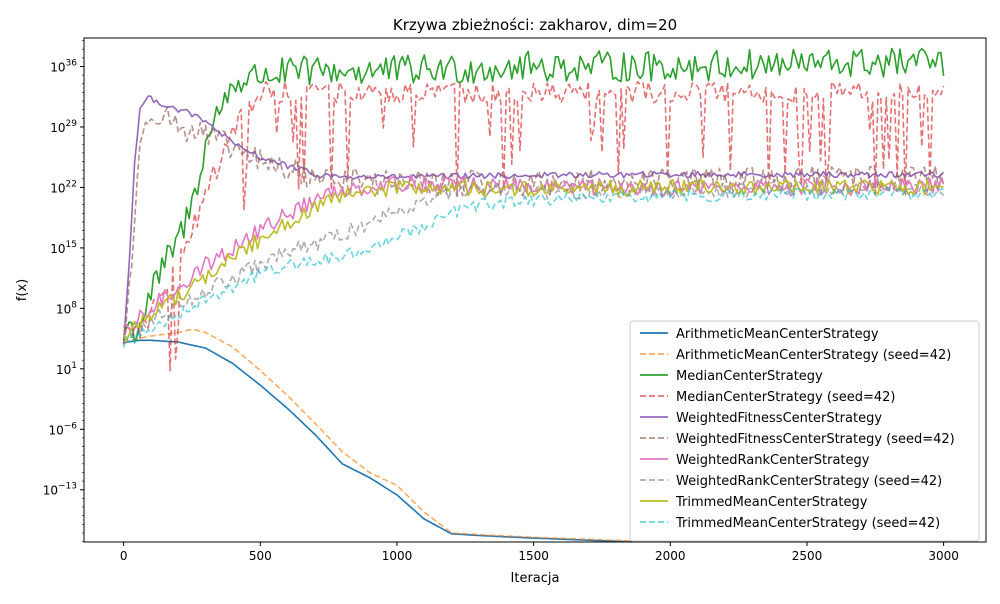 The width and height of the screenshot is (1000, 604). I want to click on legend-label: ArithmeticMeanCenterStrategy, so click(777, 334).